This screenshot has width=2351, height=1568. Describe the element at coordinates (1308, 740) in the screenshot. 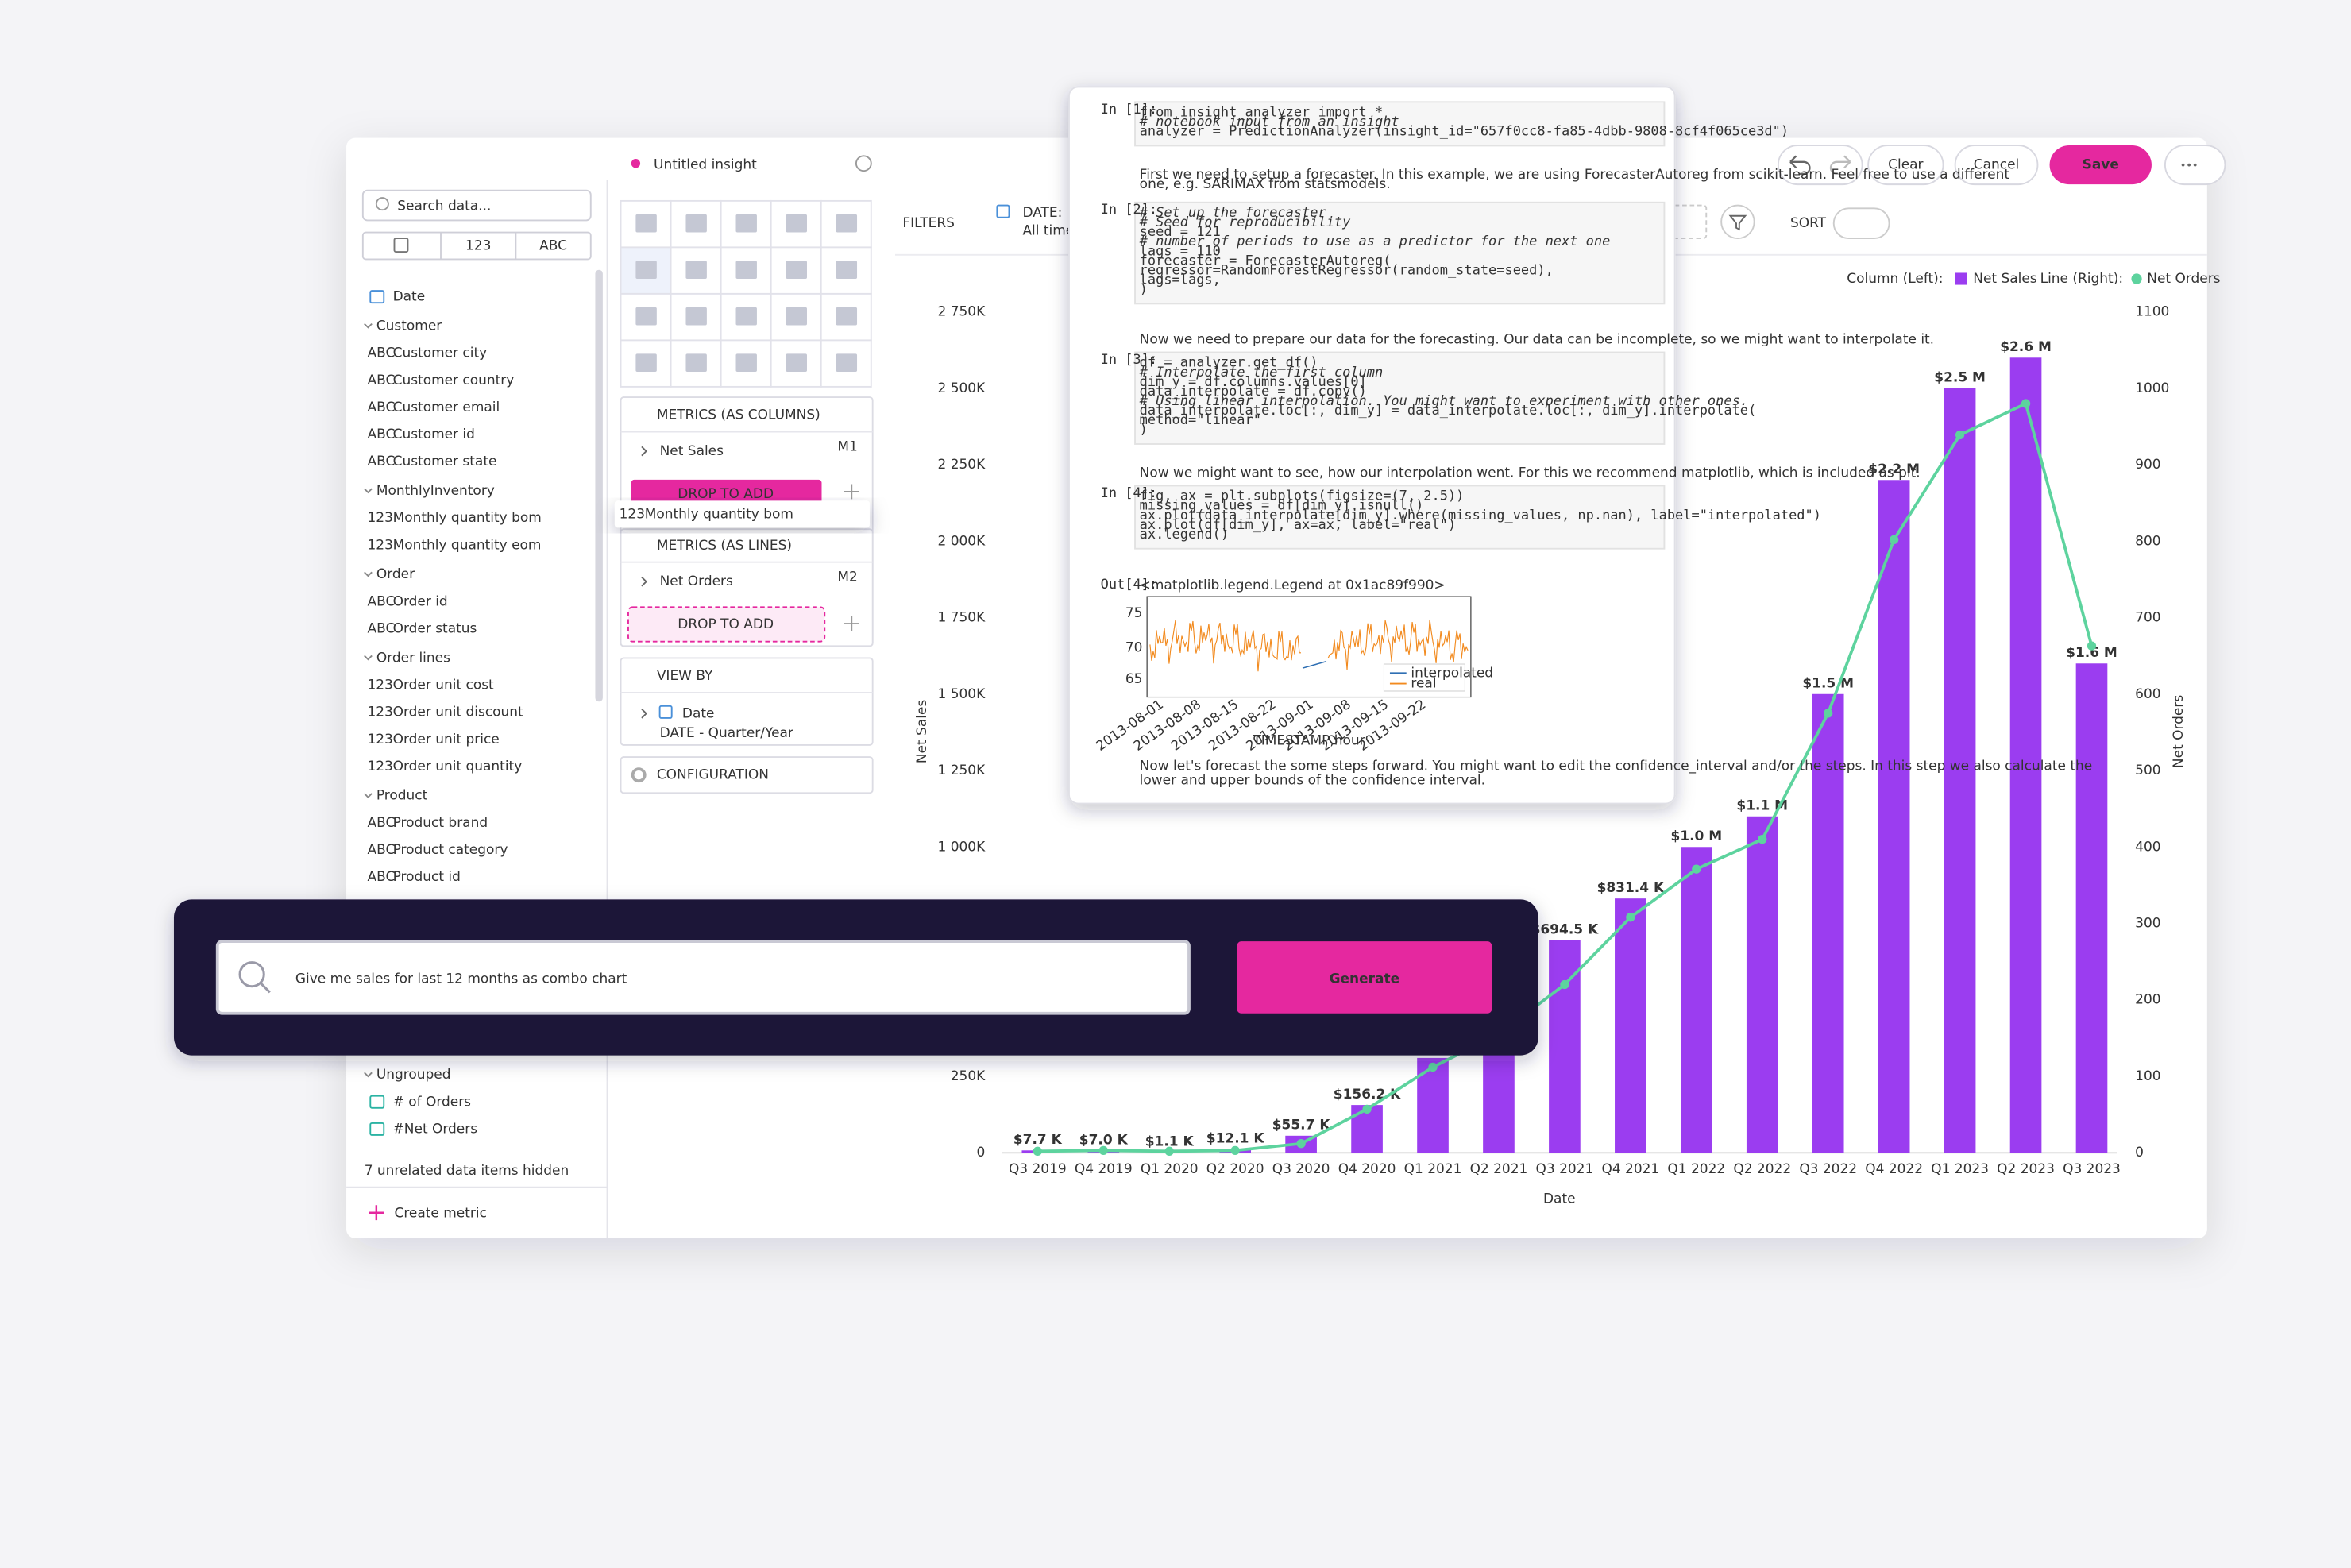

I see `plot-x-label: TIMESTAMP,hour` at that location.